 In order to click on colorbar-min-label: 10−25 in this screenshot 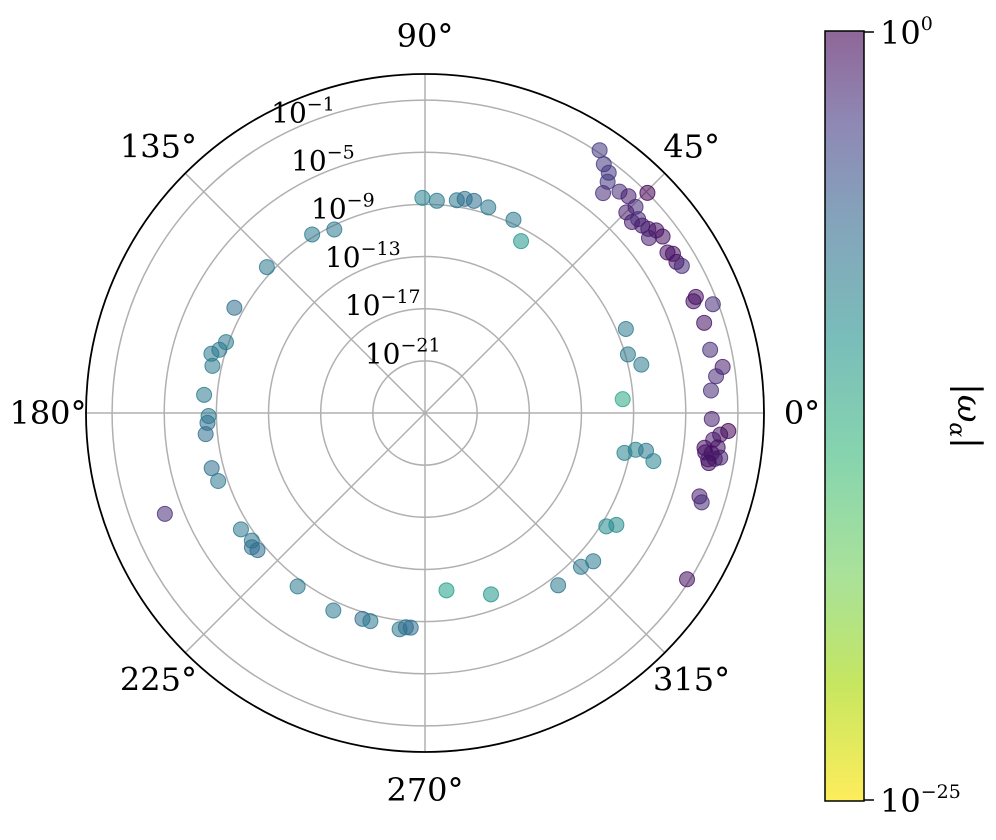, I will do `click(920, 800)`.